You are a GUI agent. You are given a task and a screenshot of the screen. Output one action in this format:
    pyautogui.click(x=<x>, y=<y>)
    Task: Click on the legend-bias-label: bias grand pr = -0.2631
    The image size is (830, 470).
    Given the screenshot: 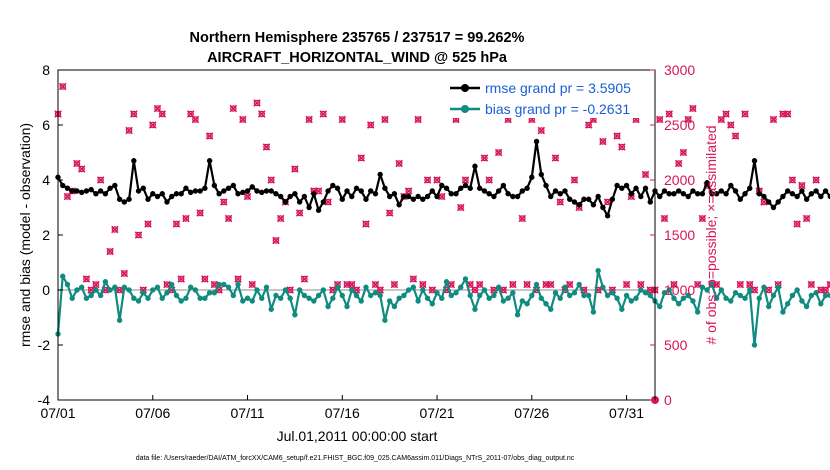 What is the action you would take?
    pyautogui.click(x=557, y=109)
    